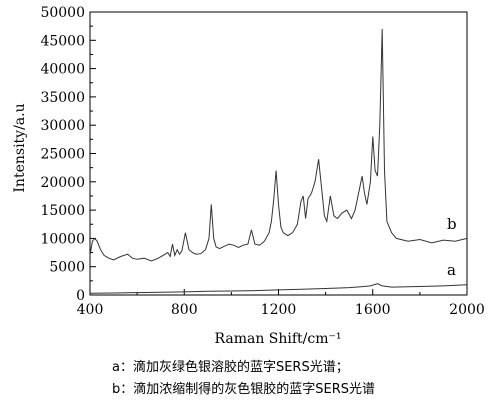 The image size is (499, 403). Describe the element at coordinates (62, 41) in the screenshot. I see `y-tick-label: 45000` at that location.